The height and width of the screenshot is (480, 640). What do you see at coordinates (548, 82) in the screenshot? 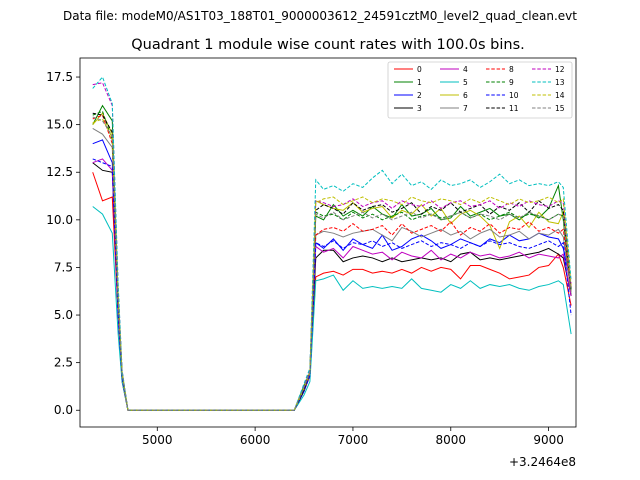
I see `legend-entry-13: 13` at bounding box center [548, 82].